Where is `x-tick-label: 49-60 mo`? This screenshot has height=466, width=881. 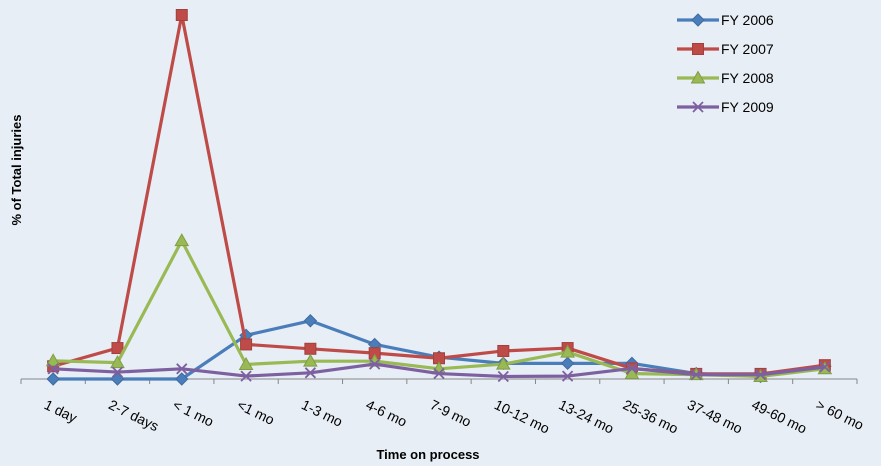
x-tick-label: 49-60 mo is located at coordinates (779, 416).